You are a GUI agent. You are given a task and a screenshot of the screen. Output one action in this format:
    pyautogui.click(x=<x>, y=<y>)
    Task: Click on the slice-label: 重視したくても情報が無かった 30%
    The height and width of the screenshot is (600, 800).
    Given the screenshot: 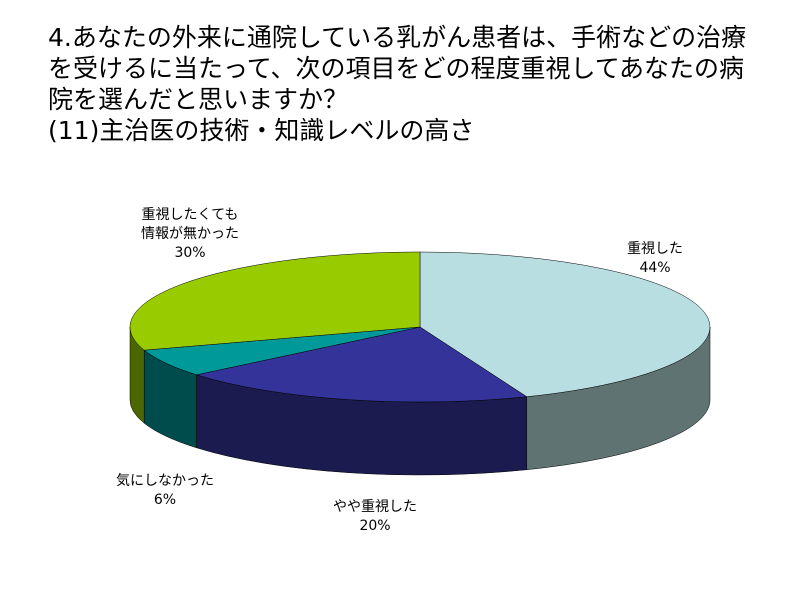 What is the action you would take?
    pyautogui.click(x=190, y=234)
    